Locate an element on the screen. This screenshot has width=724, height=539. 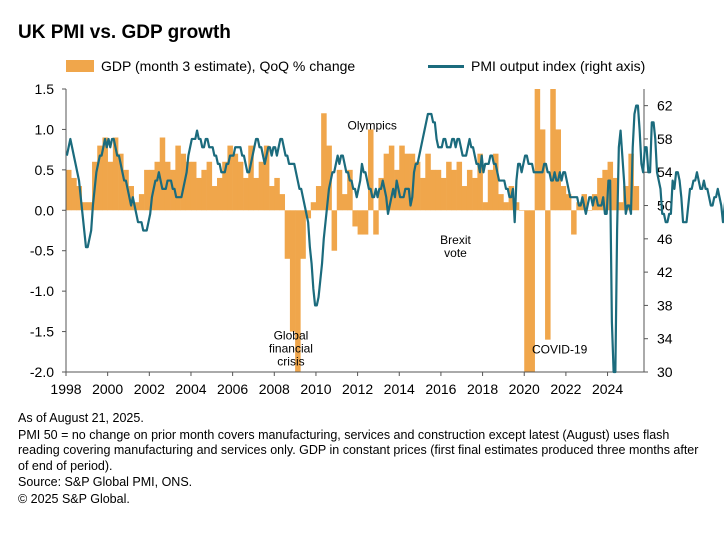
legend-label-gdp: GDP (month 3 estimate), QoQ % change is located at coordinates (228, 66).